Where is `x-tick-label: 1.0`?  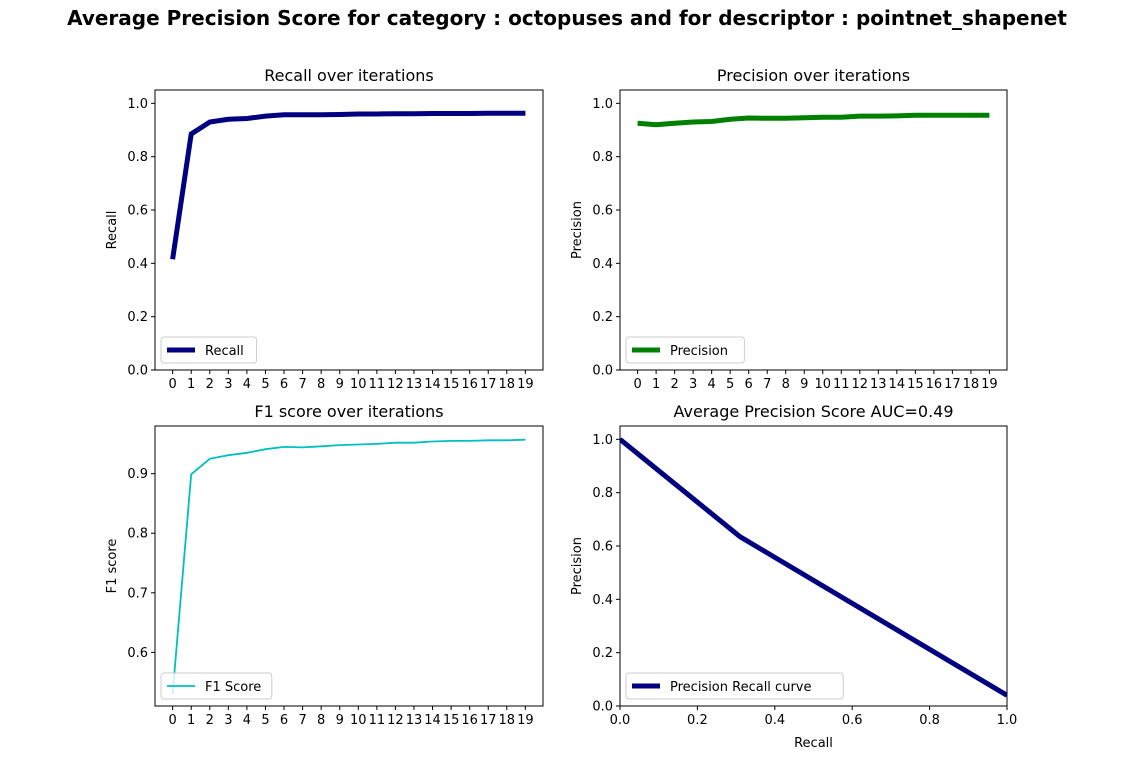
x-tick-label: 1.0 is located at coordinates (1007, 720).